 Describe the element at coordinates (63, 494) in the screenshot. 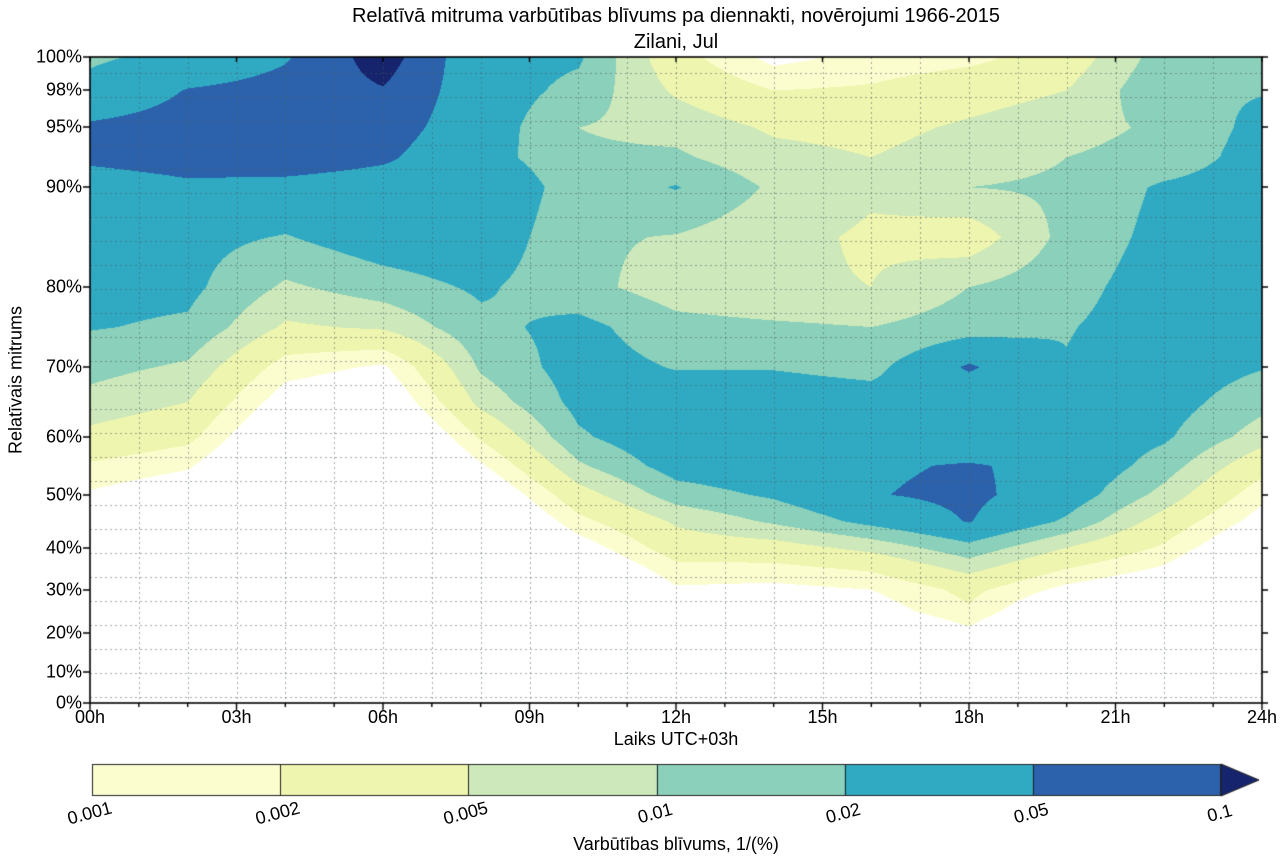

I see `y-tick-label: 50%` at that location.